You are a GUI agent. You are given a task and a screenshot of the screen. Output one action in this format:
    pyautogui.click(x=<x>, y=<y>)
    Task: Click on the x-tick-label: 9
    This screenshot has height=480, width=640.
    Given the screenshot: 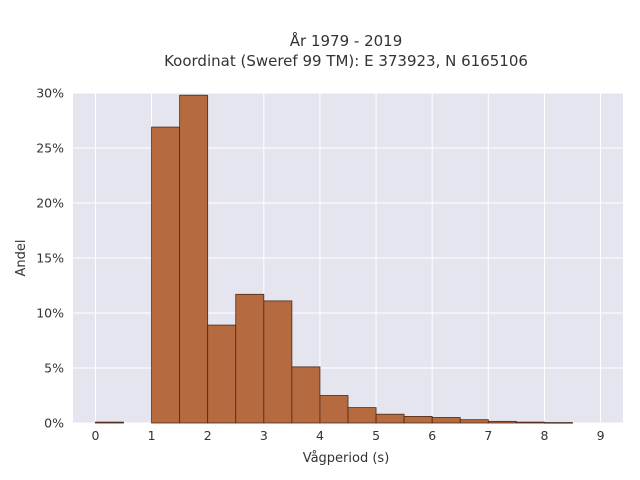 What is the action you would take?
    pyautogui.click(x=601, y=435)
    